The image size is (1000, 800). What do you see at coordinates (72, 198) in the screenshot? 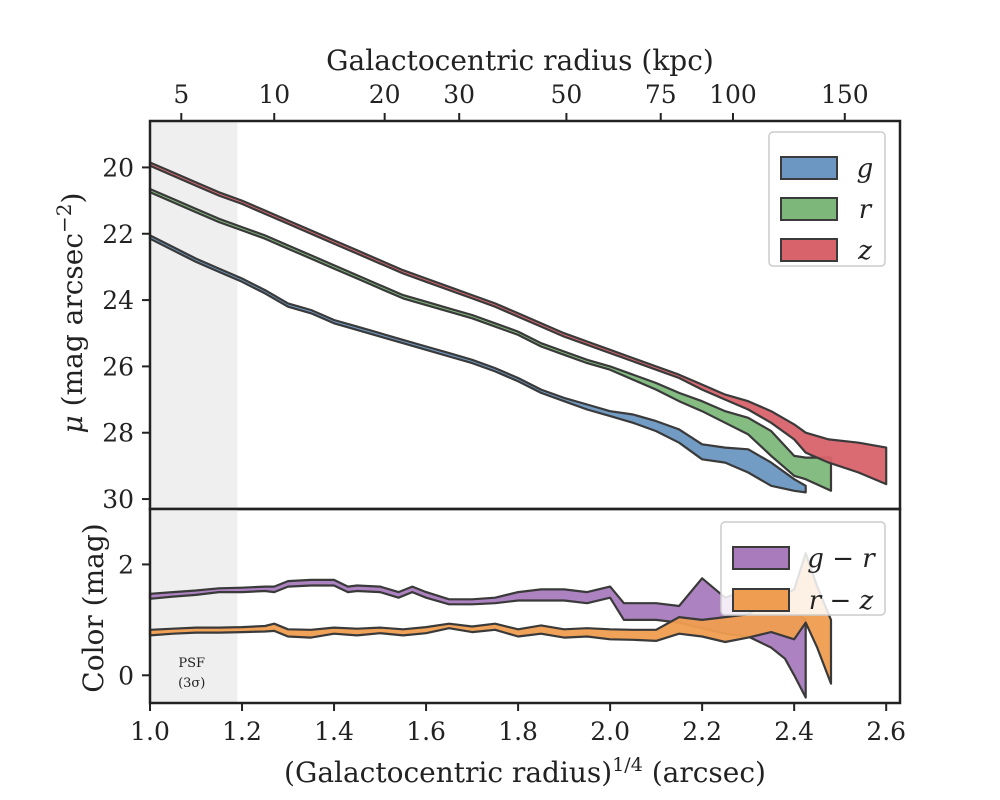
I see `ylabel-close-paren: )` at bounding box center [72, 198].